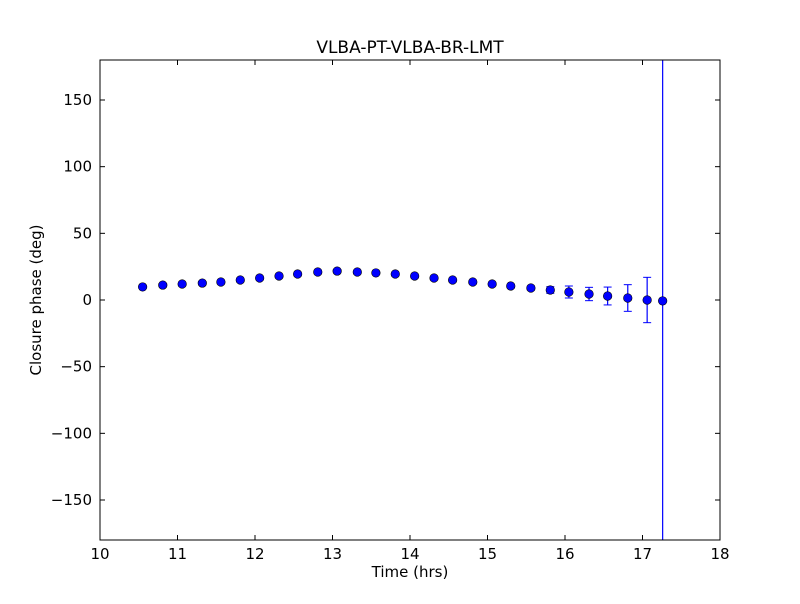 This screenshot has width=800, height=604. What do you see at coordinates (410, 48) in the screenshot?
I see `chart-title: VLBA-PT-VLBA-BR-LMT` at bounding box center [410, 48].